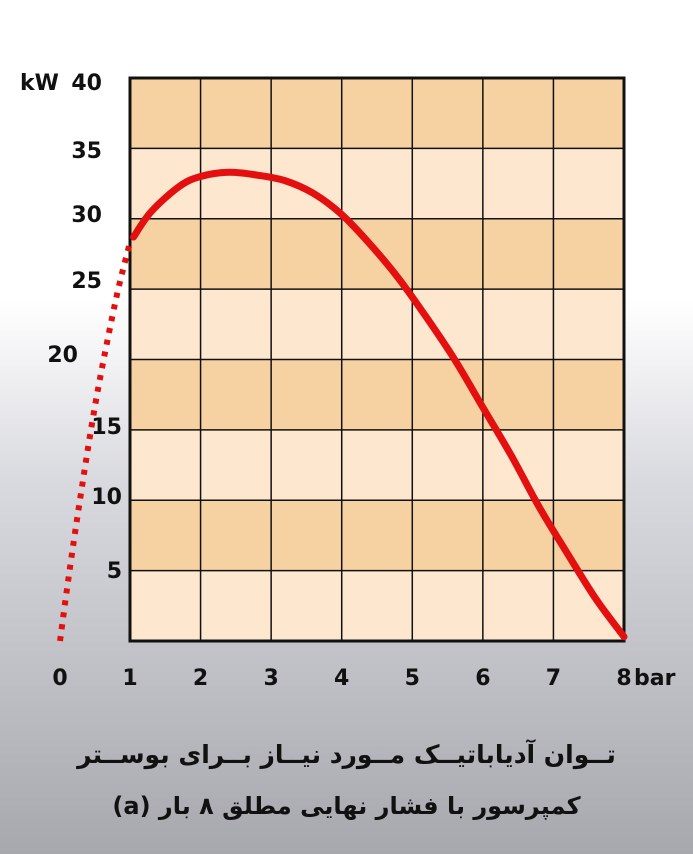 The height and width of the screenshot is (854, 693). I want to click on x-tick-label: 4, so click(341, 678).